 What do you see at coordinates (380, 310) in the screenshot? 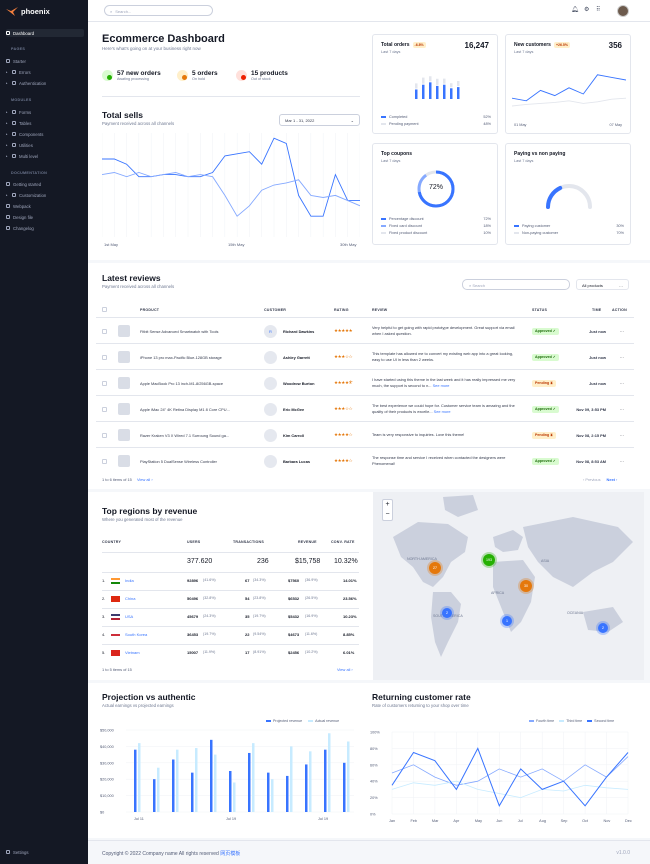
I see `col-review: REVIEW` at bounding box center [380, 310].